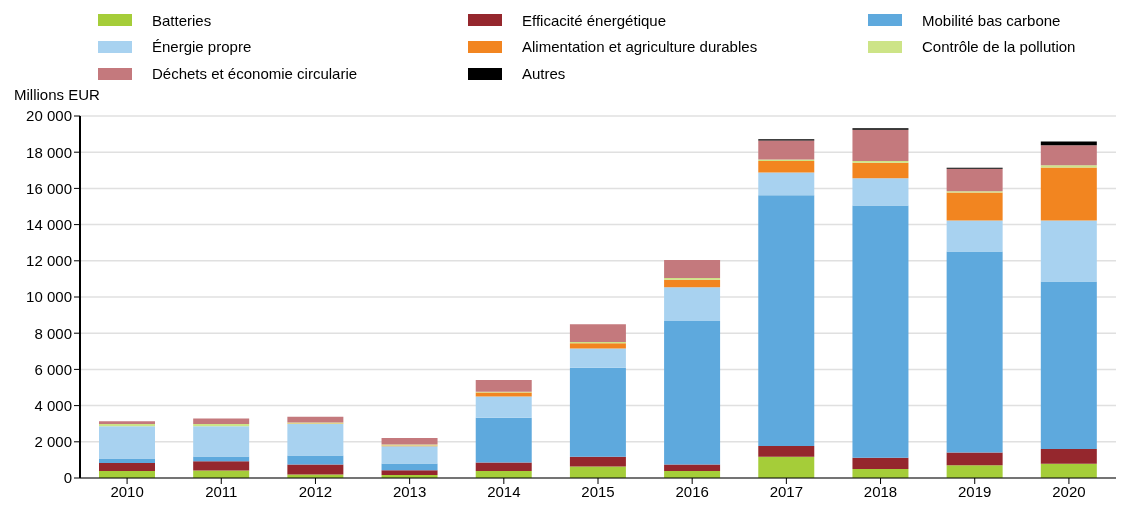  Describe the element at coordinates (255, 74) in the screenshot. I see `legend-label: Déchets et économie circularie` at that location.